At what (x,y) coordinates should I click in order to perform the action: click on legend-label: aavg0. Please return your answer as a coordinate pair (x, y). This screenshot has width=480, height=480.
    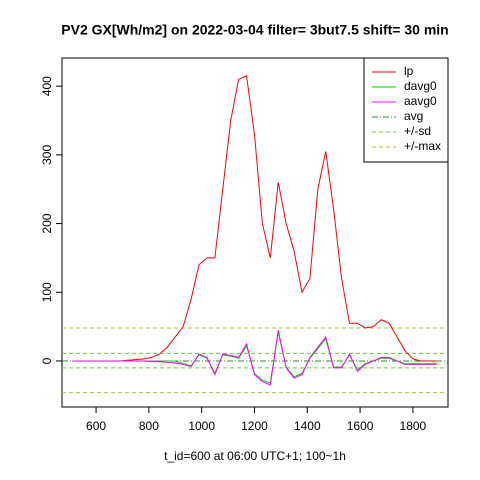
    Looking at the image, I should click on (420, 101).